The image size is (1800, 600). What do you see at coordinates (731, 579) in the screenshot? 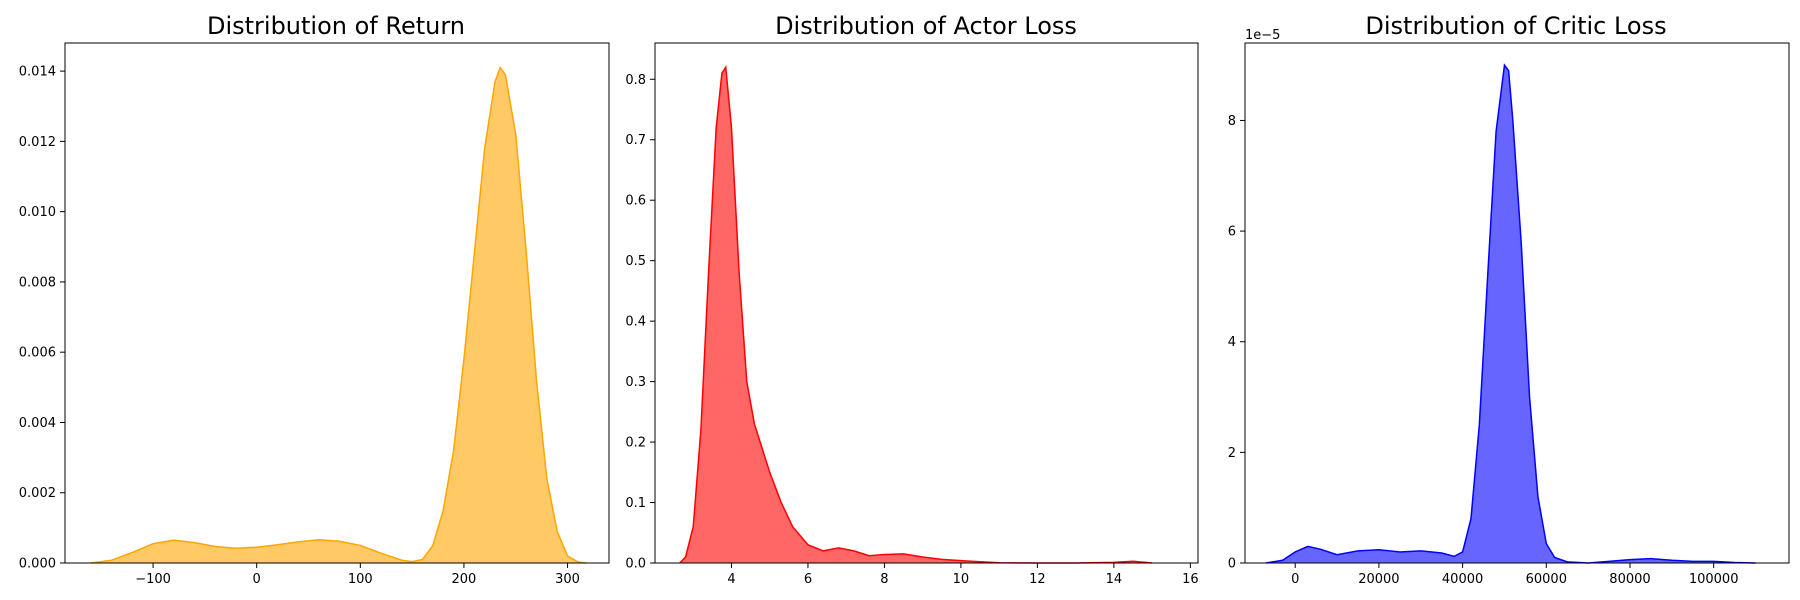
I see `actor-loss-x-tick-label: 4` at bounding box center [731, 579].